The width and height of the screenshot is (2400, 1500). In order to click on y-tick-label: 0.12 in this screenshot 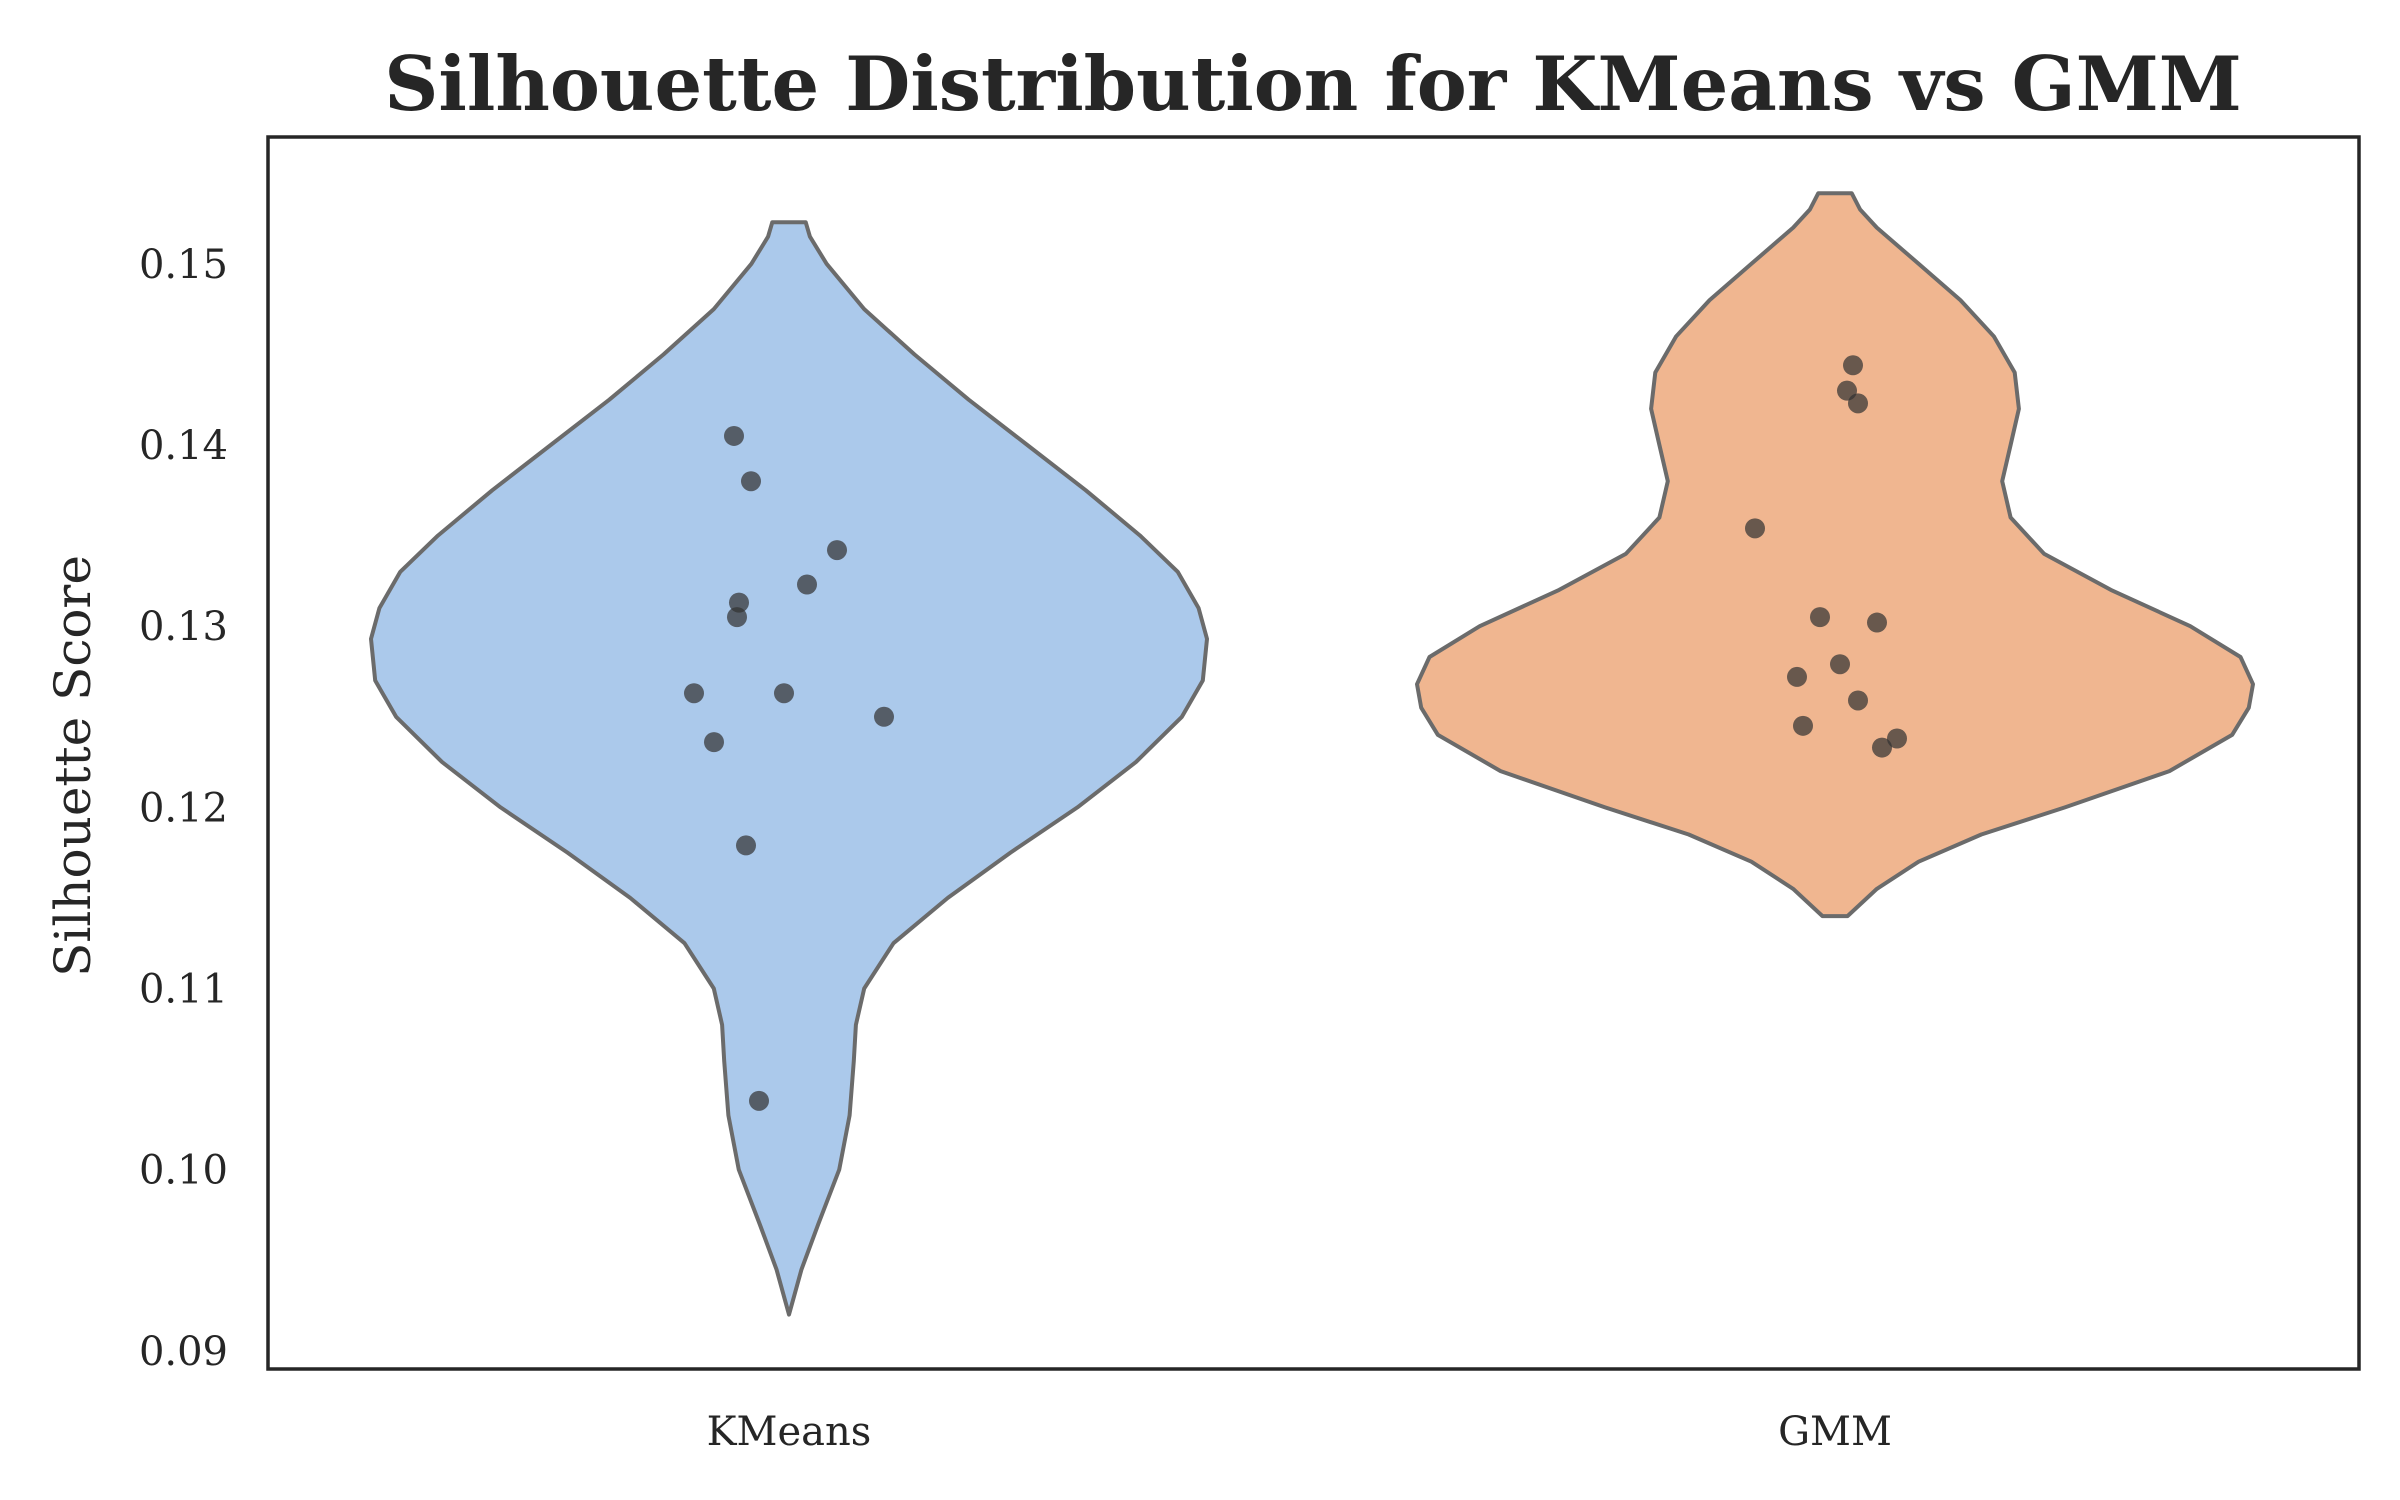, I will do `click(183, 808)`.